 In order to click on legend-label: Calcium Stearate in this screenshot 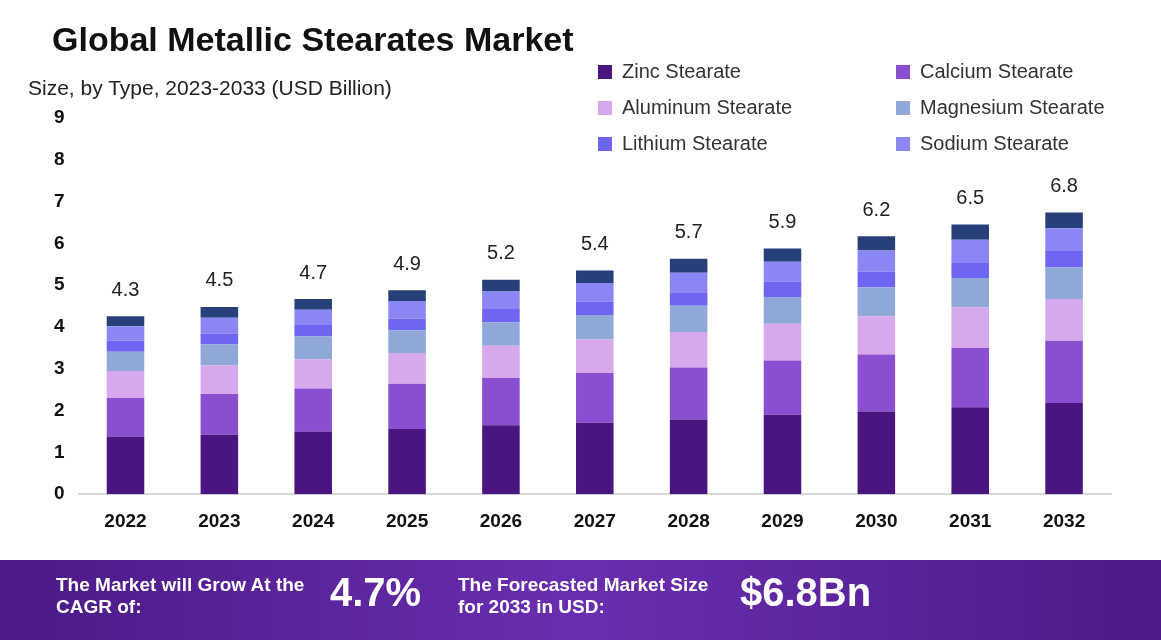, I will do `click(997, 71)`.